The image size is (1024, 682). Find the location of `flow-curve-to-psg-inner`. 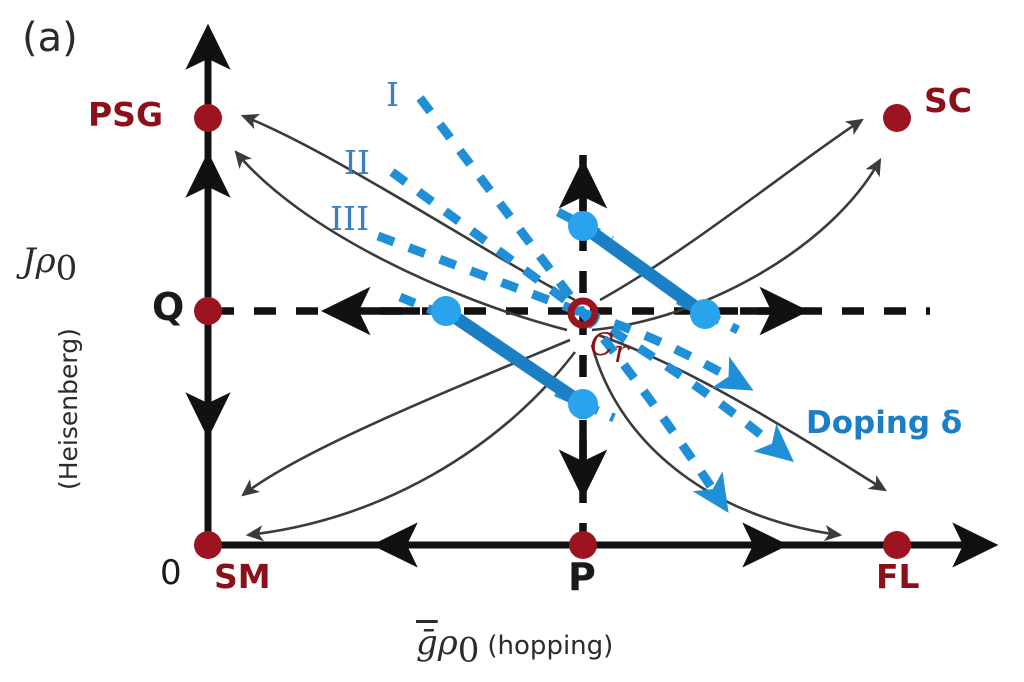

flow-curve-to-psg-inner is located at coordinates (401, 241).